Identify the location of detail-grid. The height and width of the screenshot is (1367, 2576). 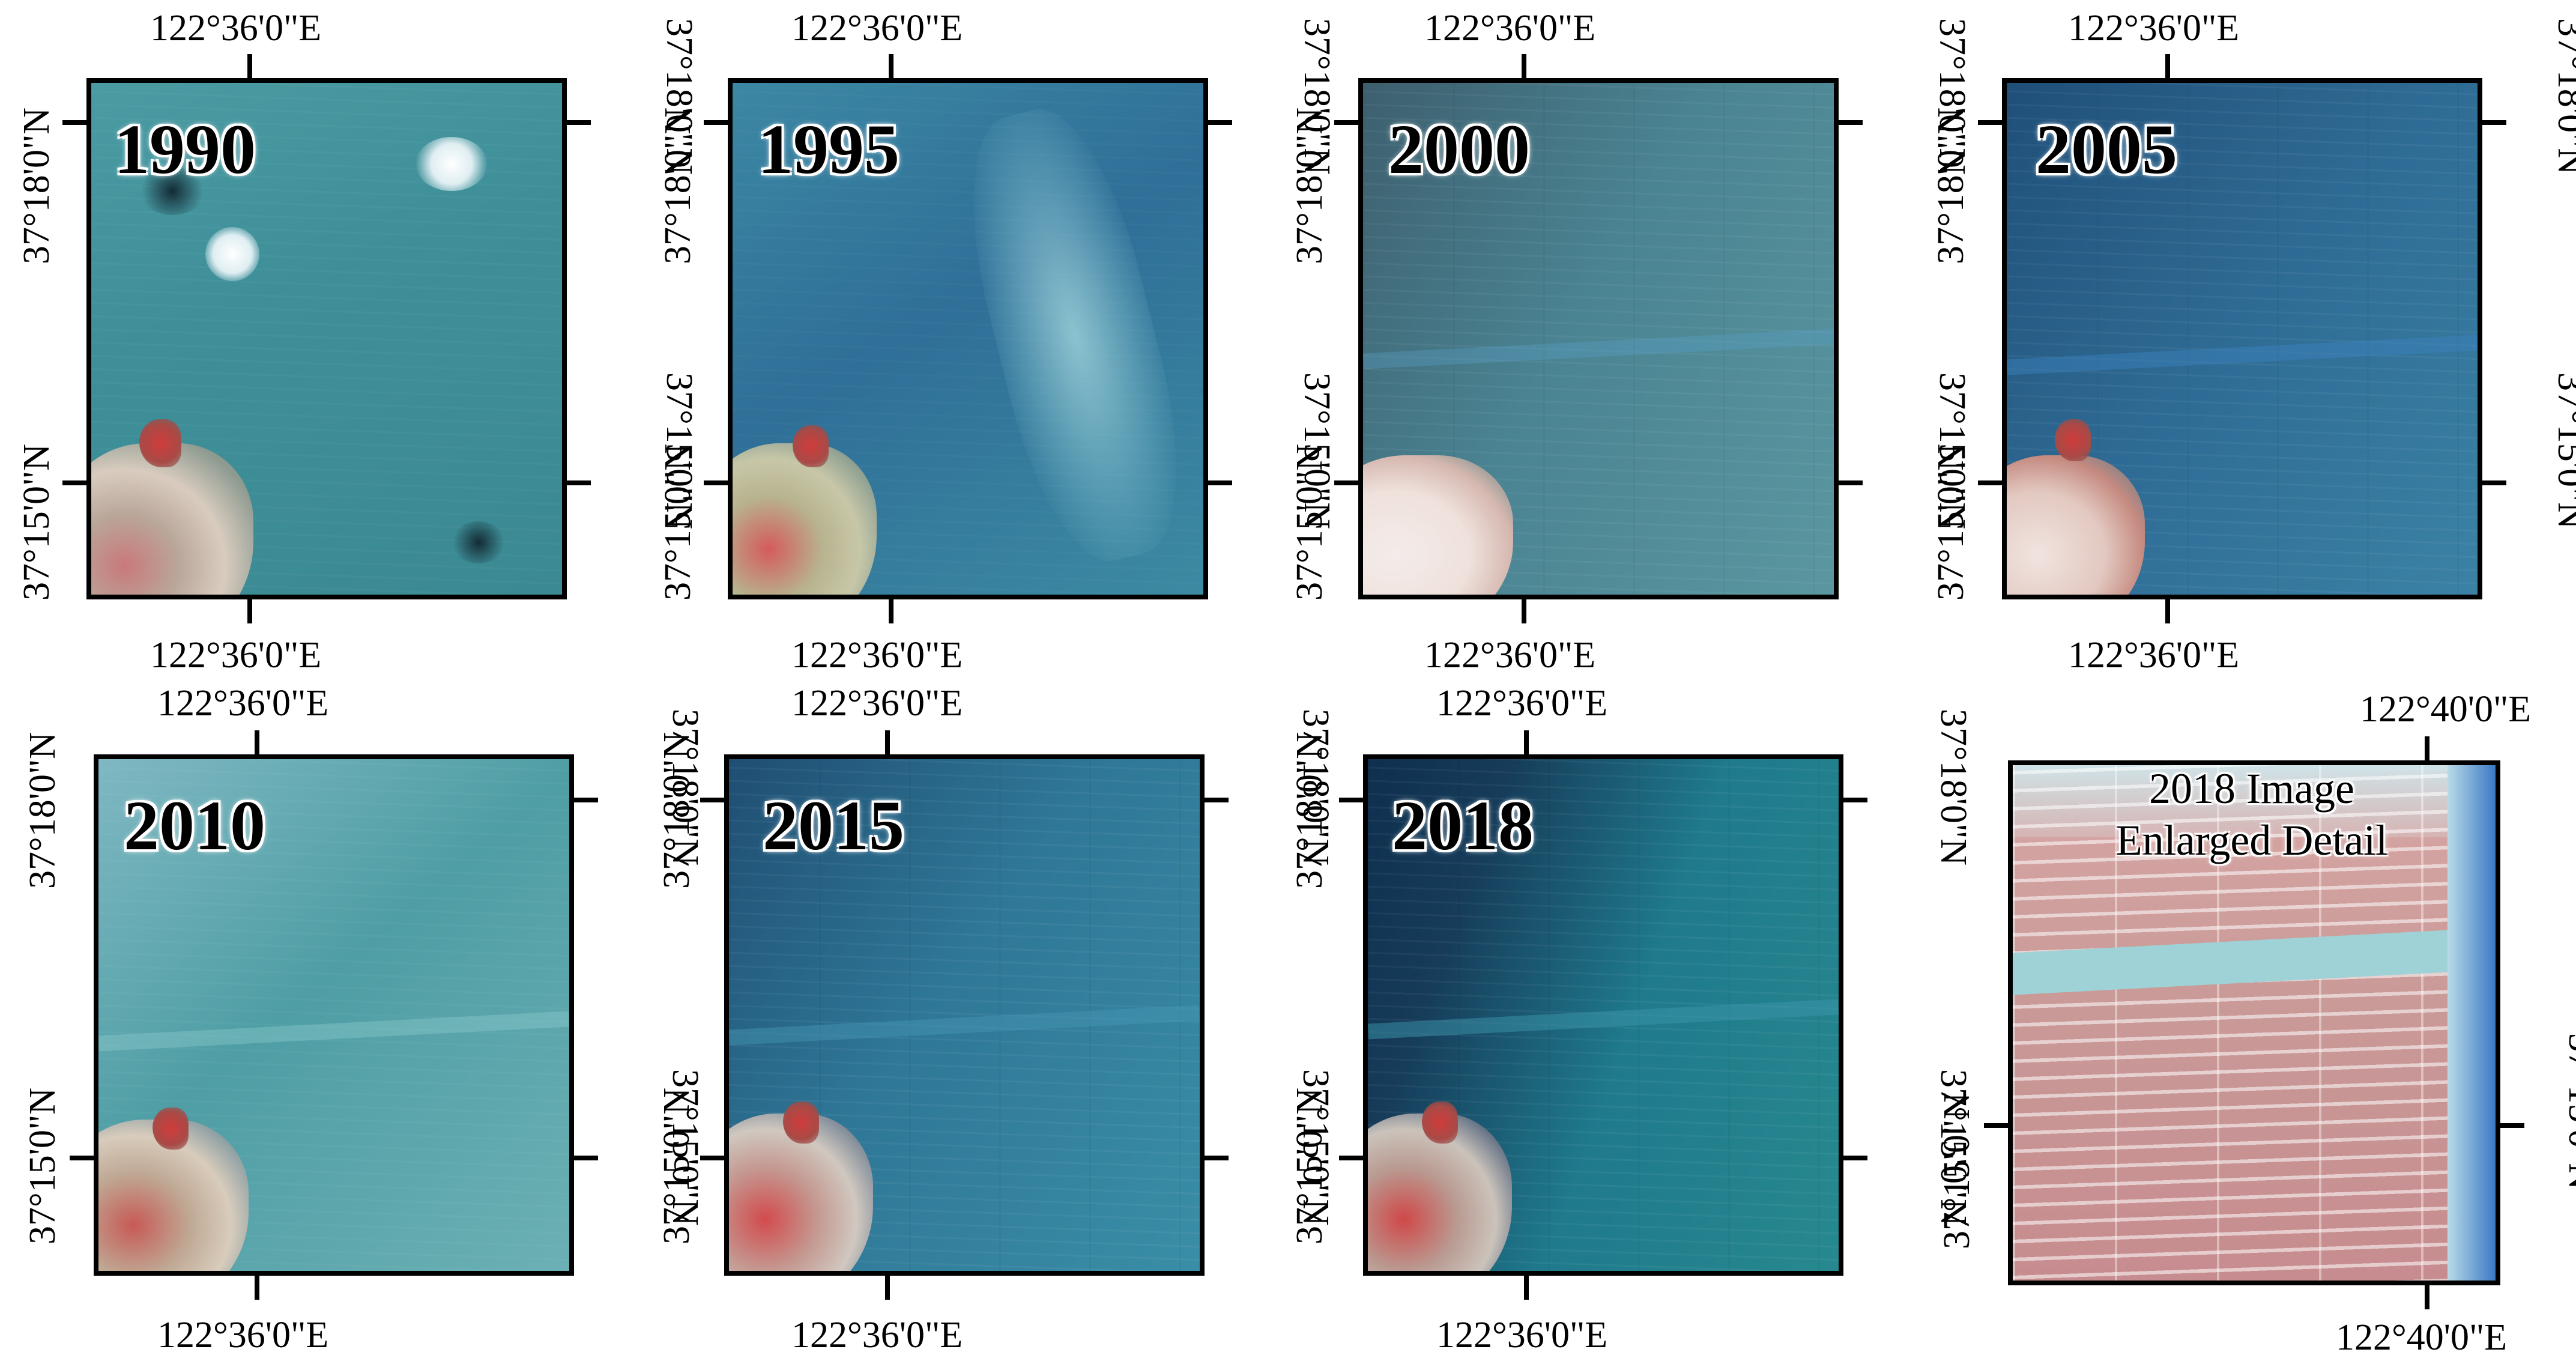
(2254, 1023).